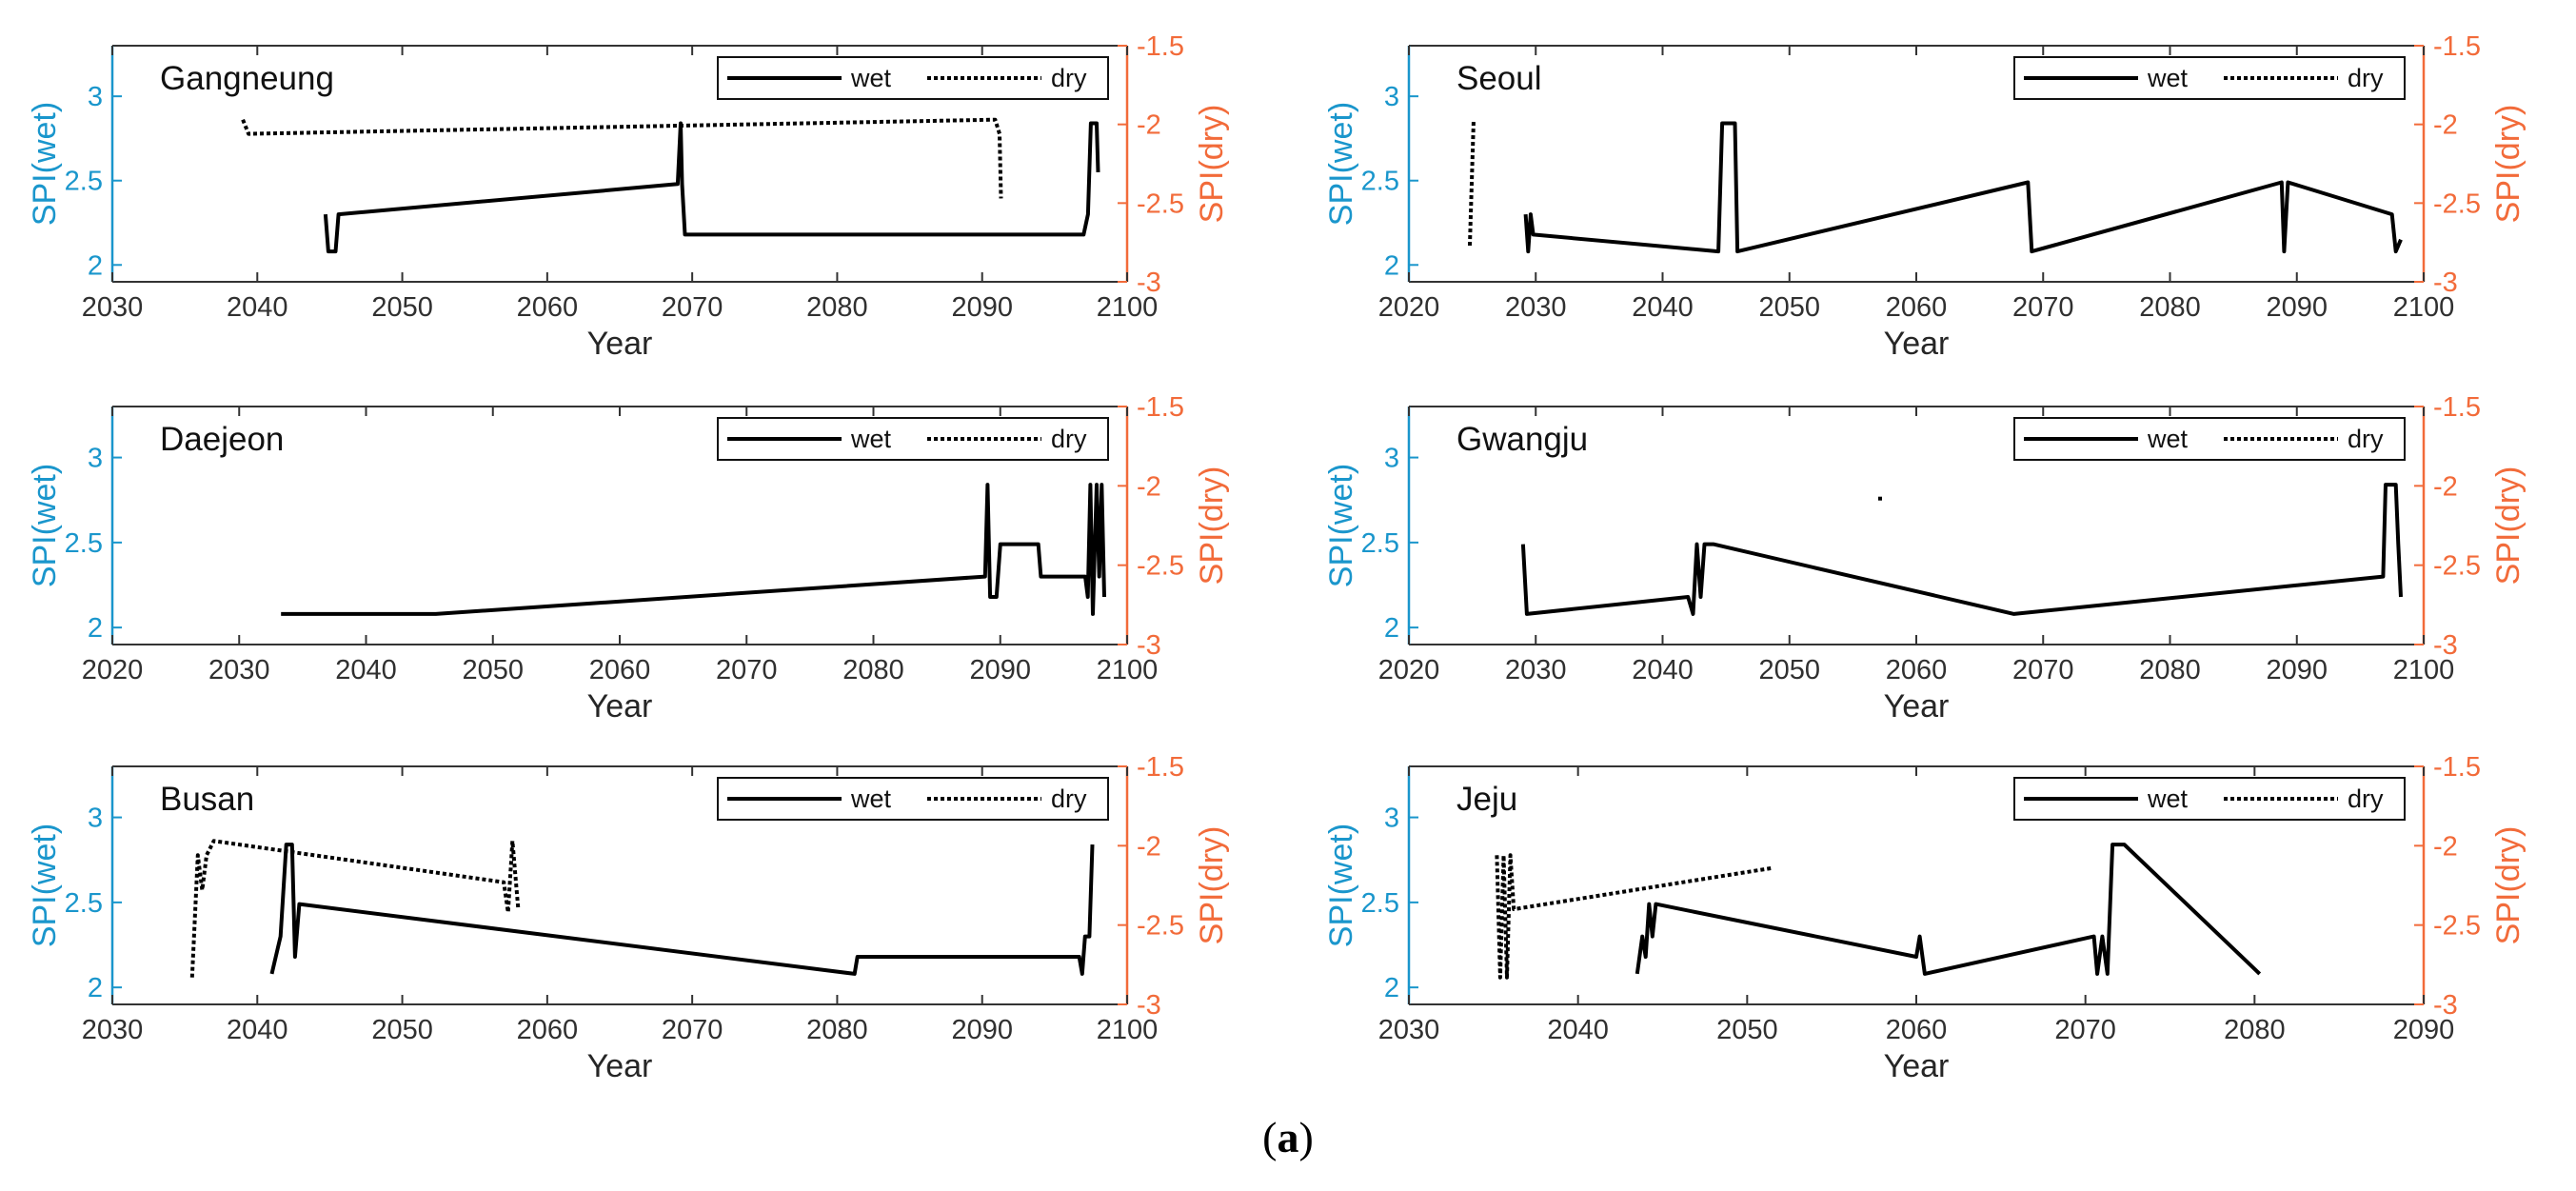  What do you see at coordinates (1270, 1137) in the screenshot?
I see `caption-open: (` at bounding box center [1270, 1137].